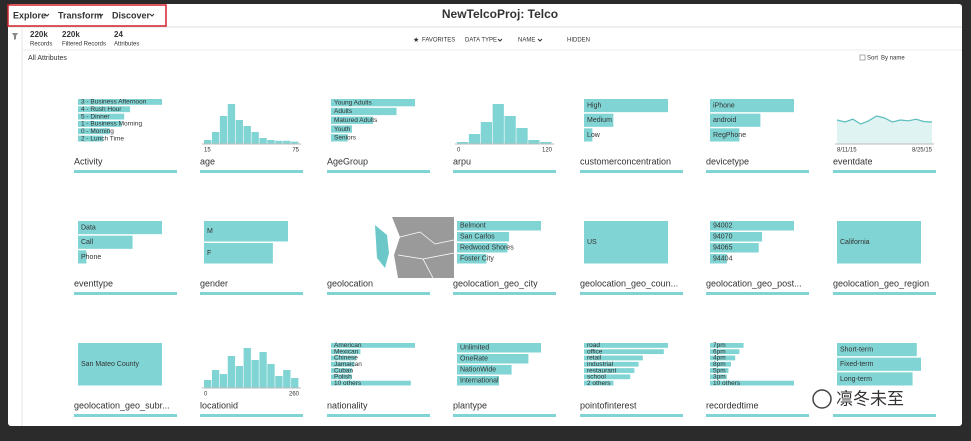  What do you see at coordinates (500, 14) in the screenshot?
I see `project-title: NewTelcoProj: Telco` at bounding box center [500, 14].